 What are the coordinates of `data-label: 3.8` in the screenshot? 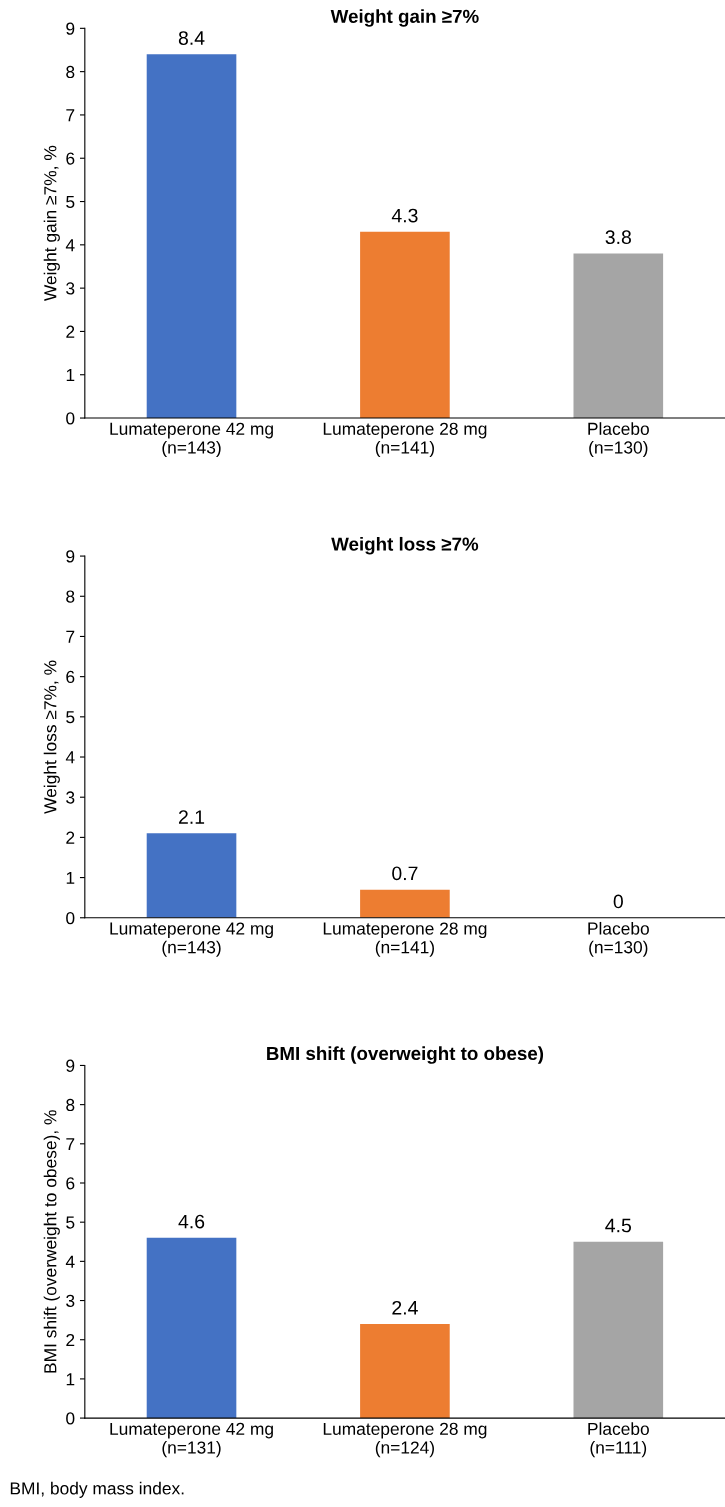 It's located at (618, 237).